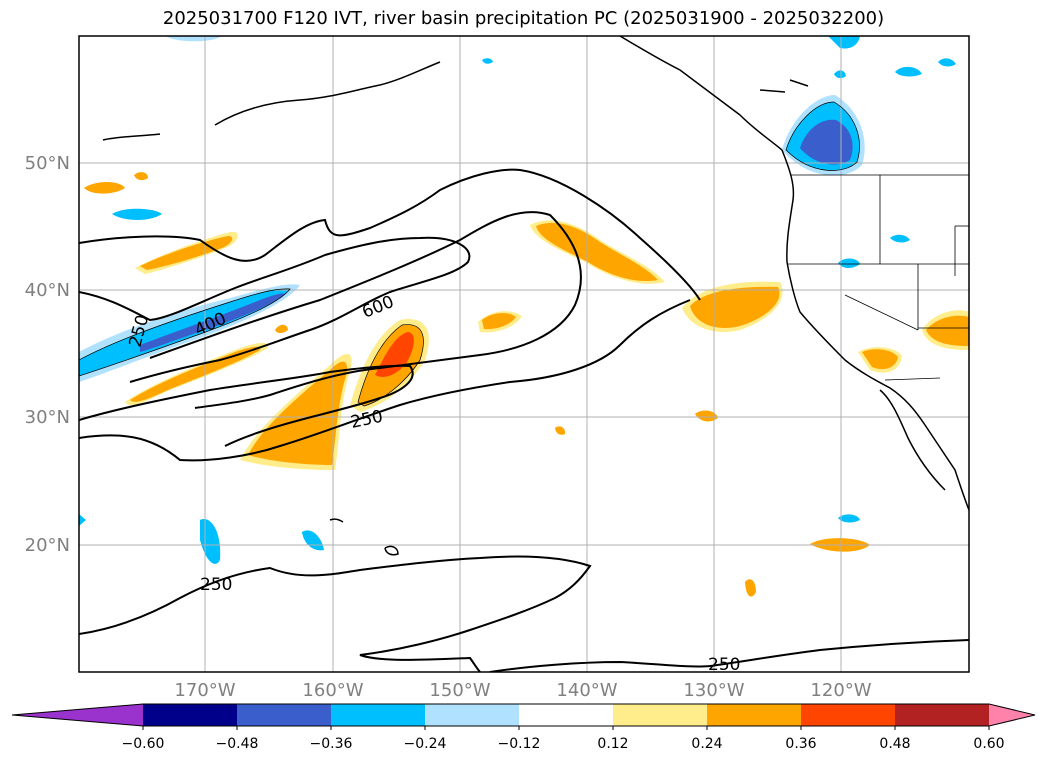 The image size is (1047, 765). Describe the element at coordinates (332, 690) in the screenshot. I see `lon-label: 160°W` at that location.